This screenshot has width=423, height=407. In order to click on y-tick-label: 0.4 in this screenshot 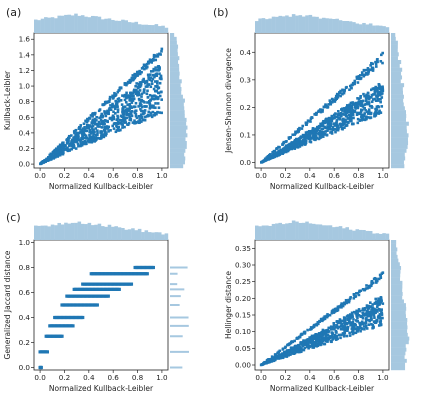, I will do `click(246, 52)`.